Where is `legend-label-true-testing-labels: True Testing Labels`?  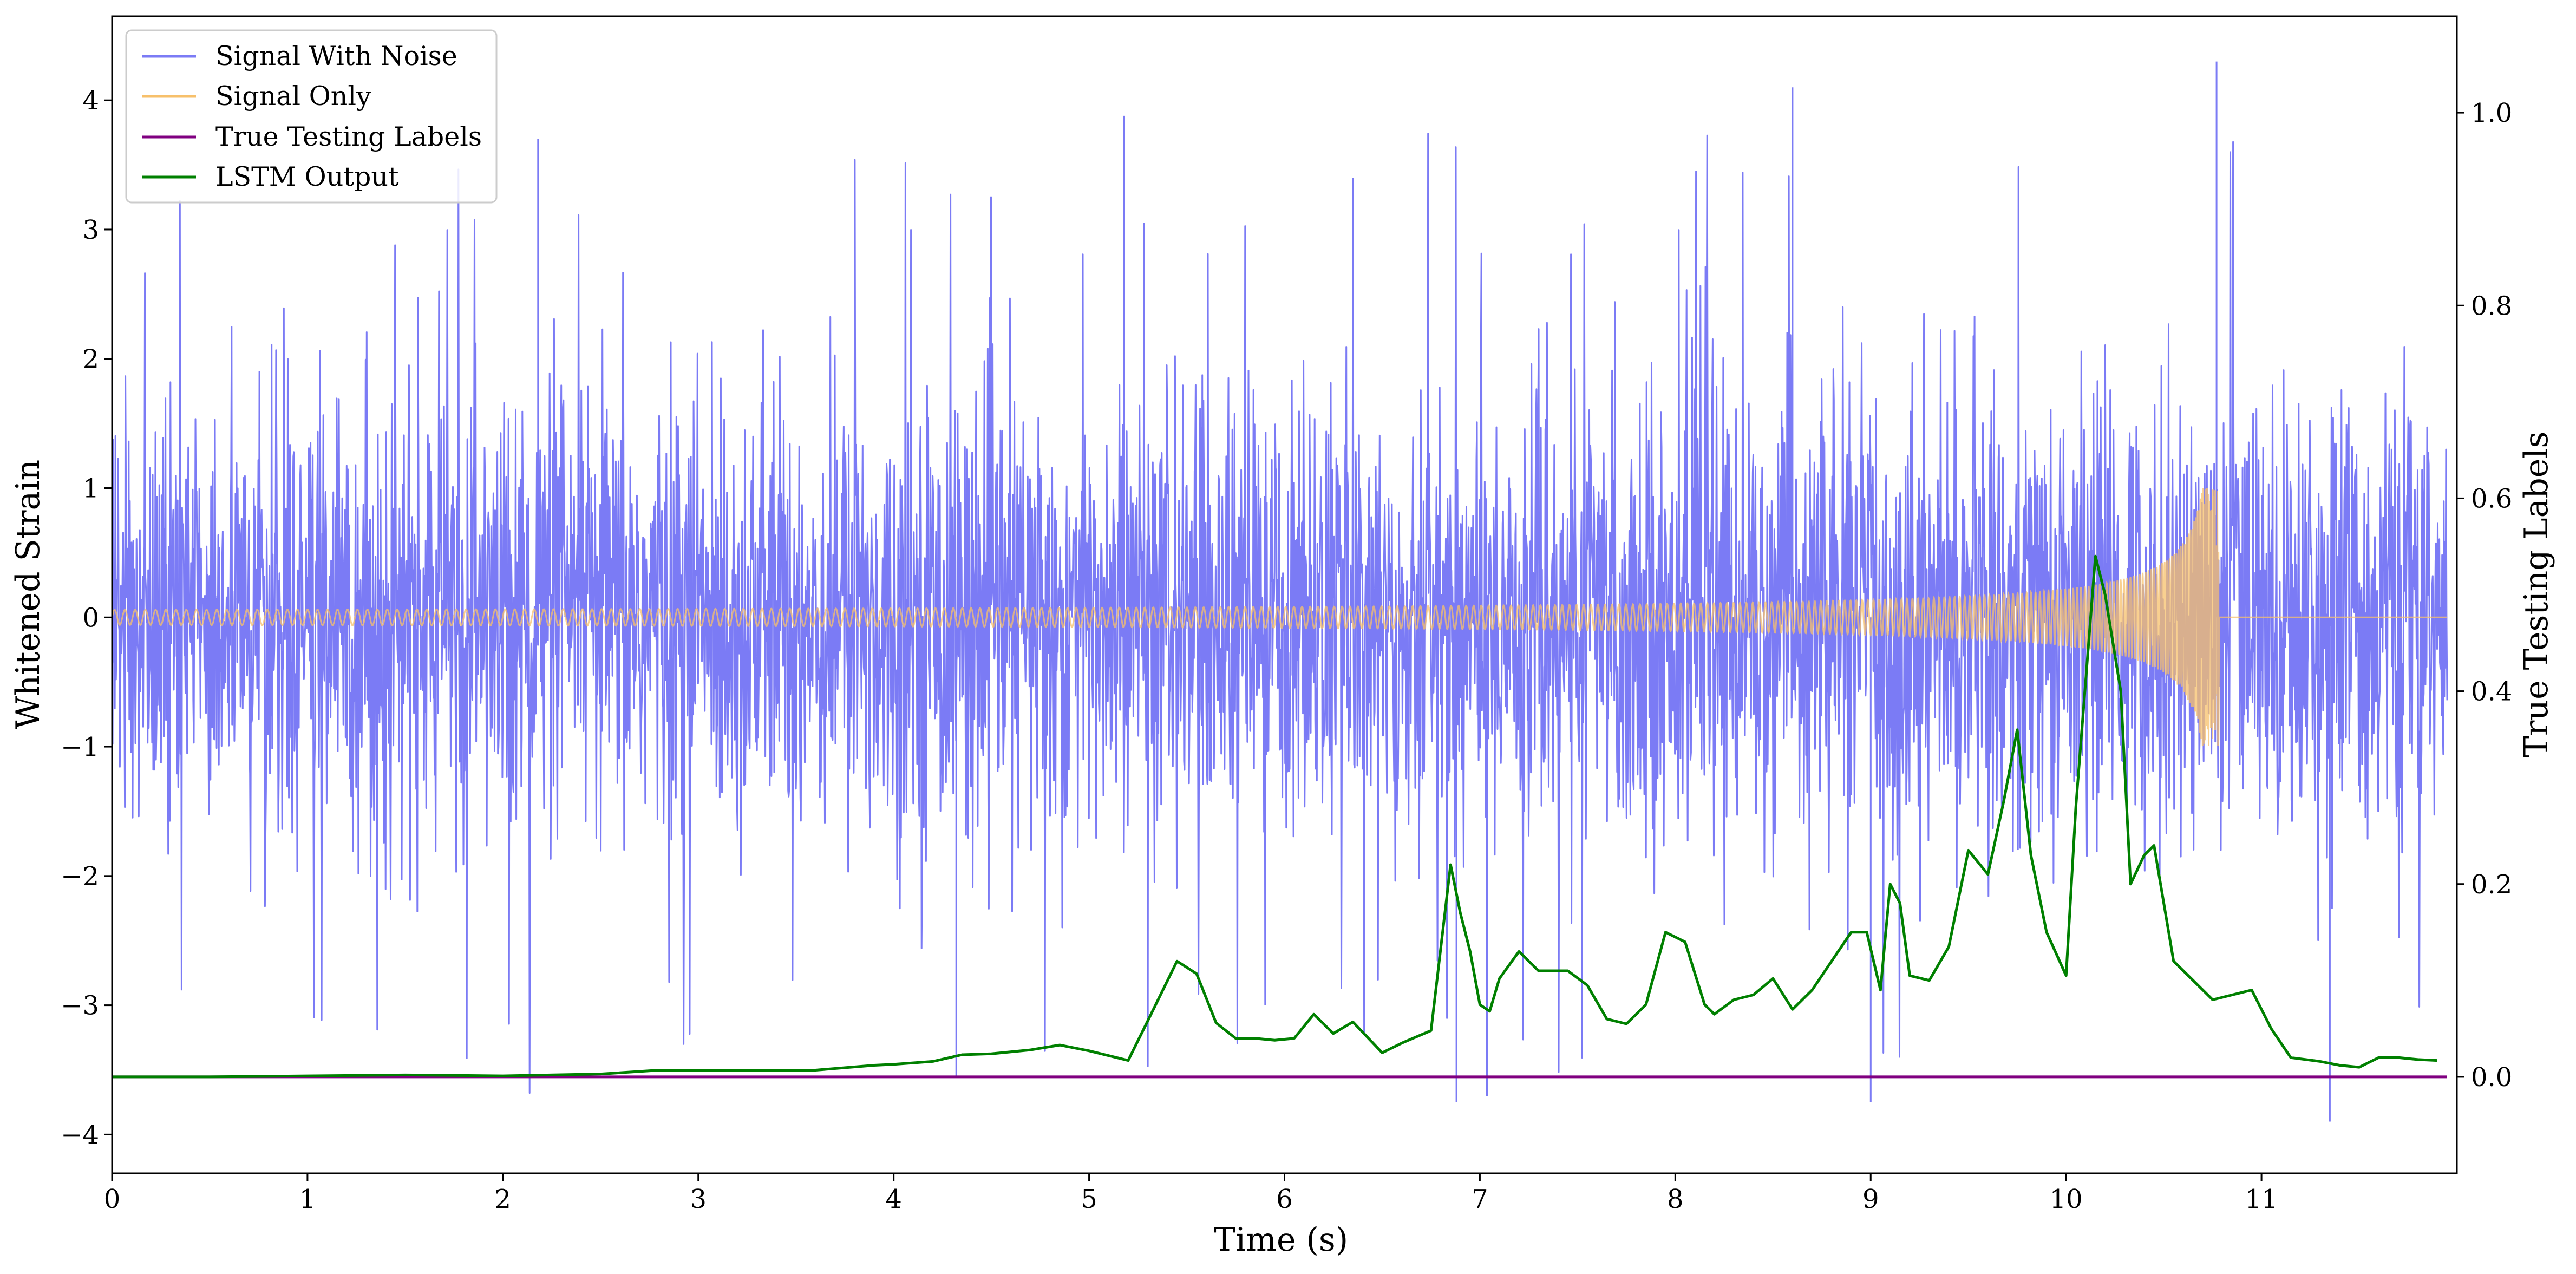 legend-label-true-testing-labels: True Testing Labels is located at coordinates (349, 136).